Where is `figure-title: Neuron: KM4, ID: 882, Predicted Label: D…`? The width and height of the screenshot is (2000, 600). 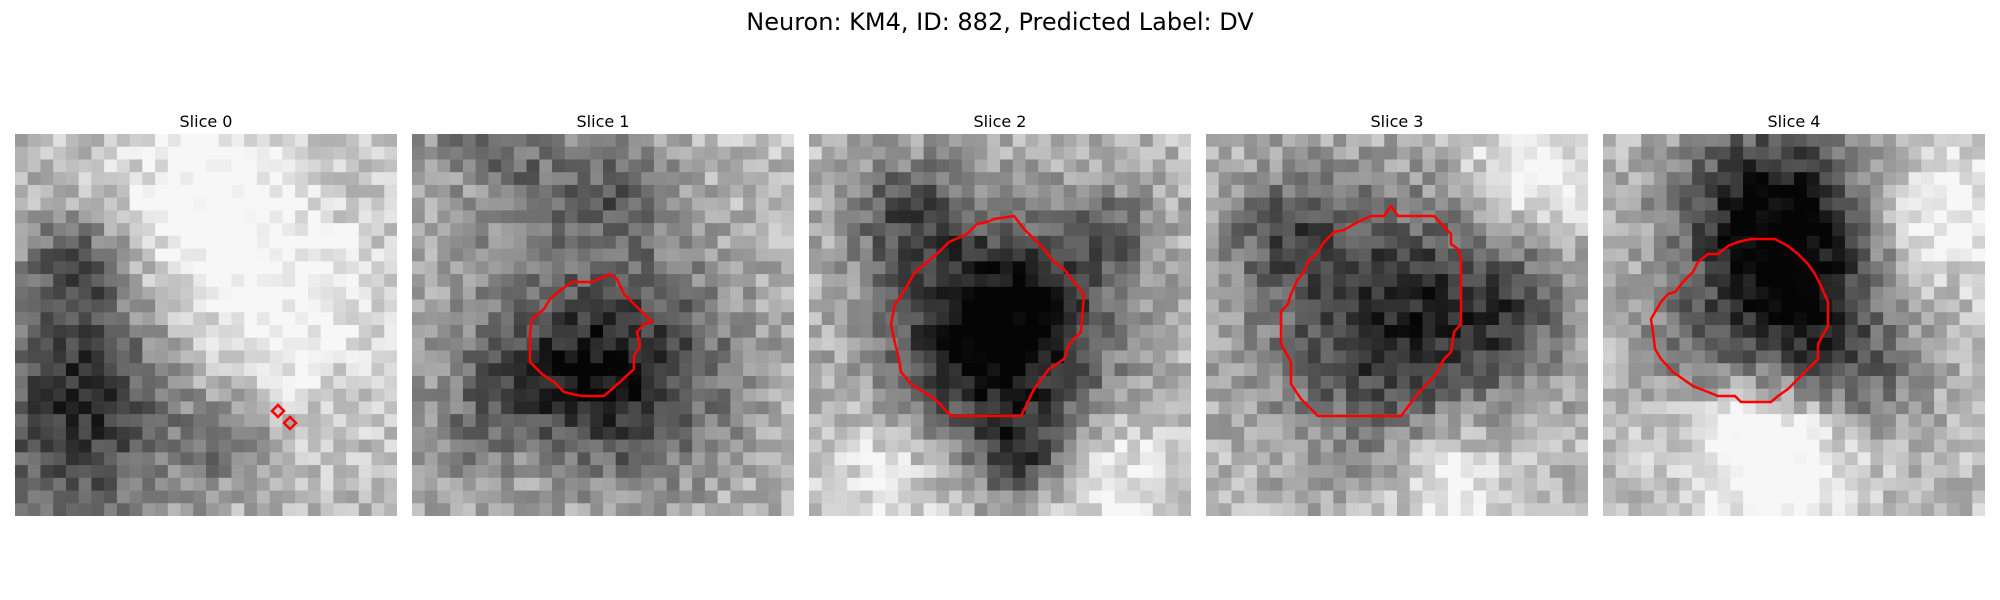
figure-title: Neuron: KM4, ID: 882, Predicted Label: D… is located at coordinates (1000, 22).